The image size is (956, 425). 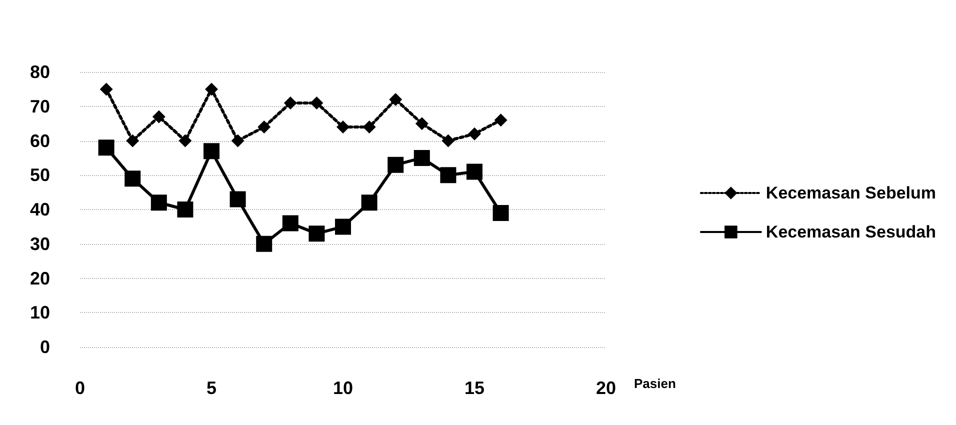 What do you see at coordinates (655, 383) in the screenshot?
I see `x-axis-title: Pasien` at bounding box center [655, 383].